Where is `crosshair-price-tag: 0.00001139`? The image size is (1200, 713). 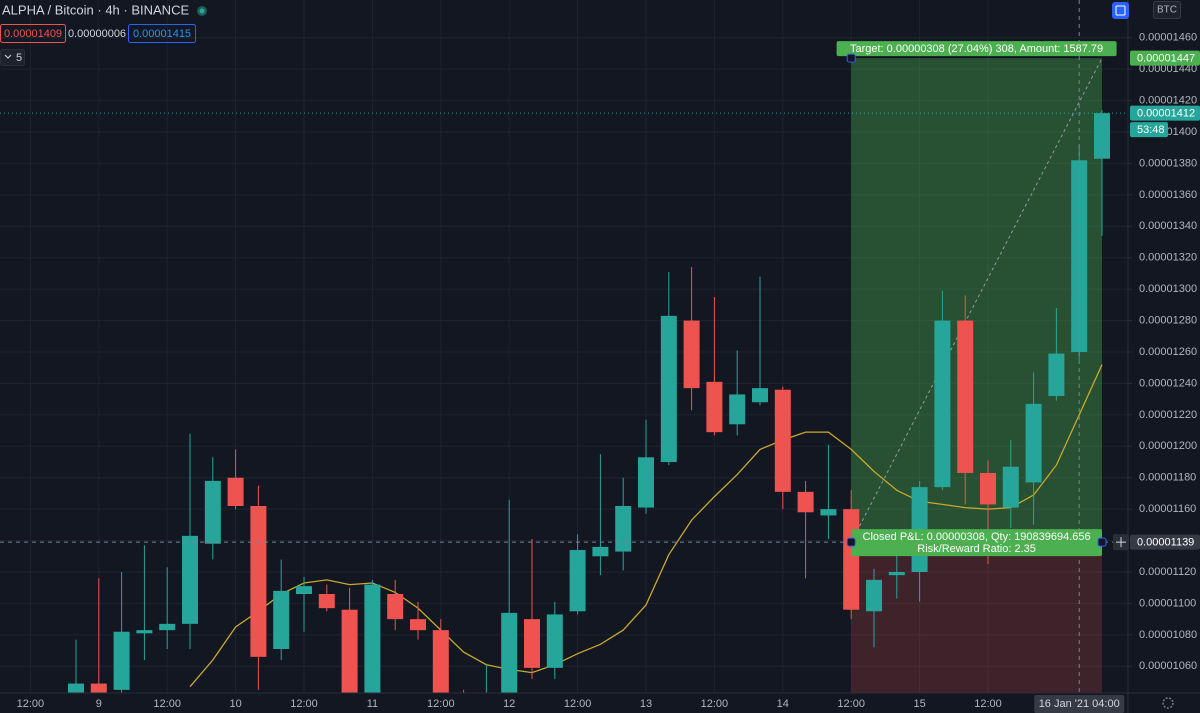
crosshair-price-tag: 0.00001139 is located at coordinates (1165, 543).